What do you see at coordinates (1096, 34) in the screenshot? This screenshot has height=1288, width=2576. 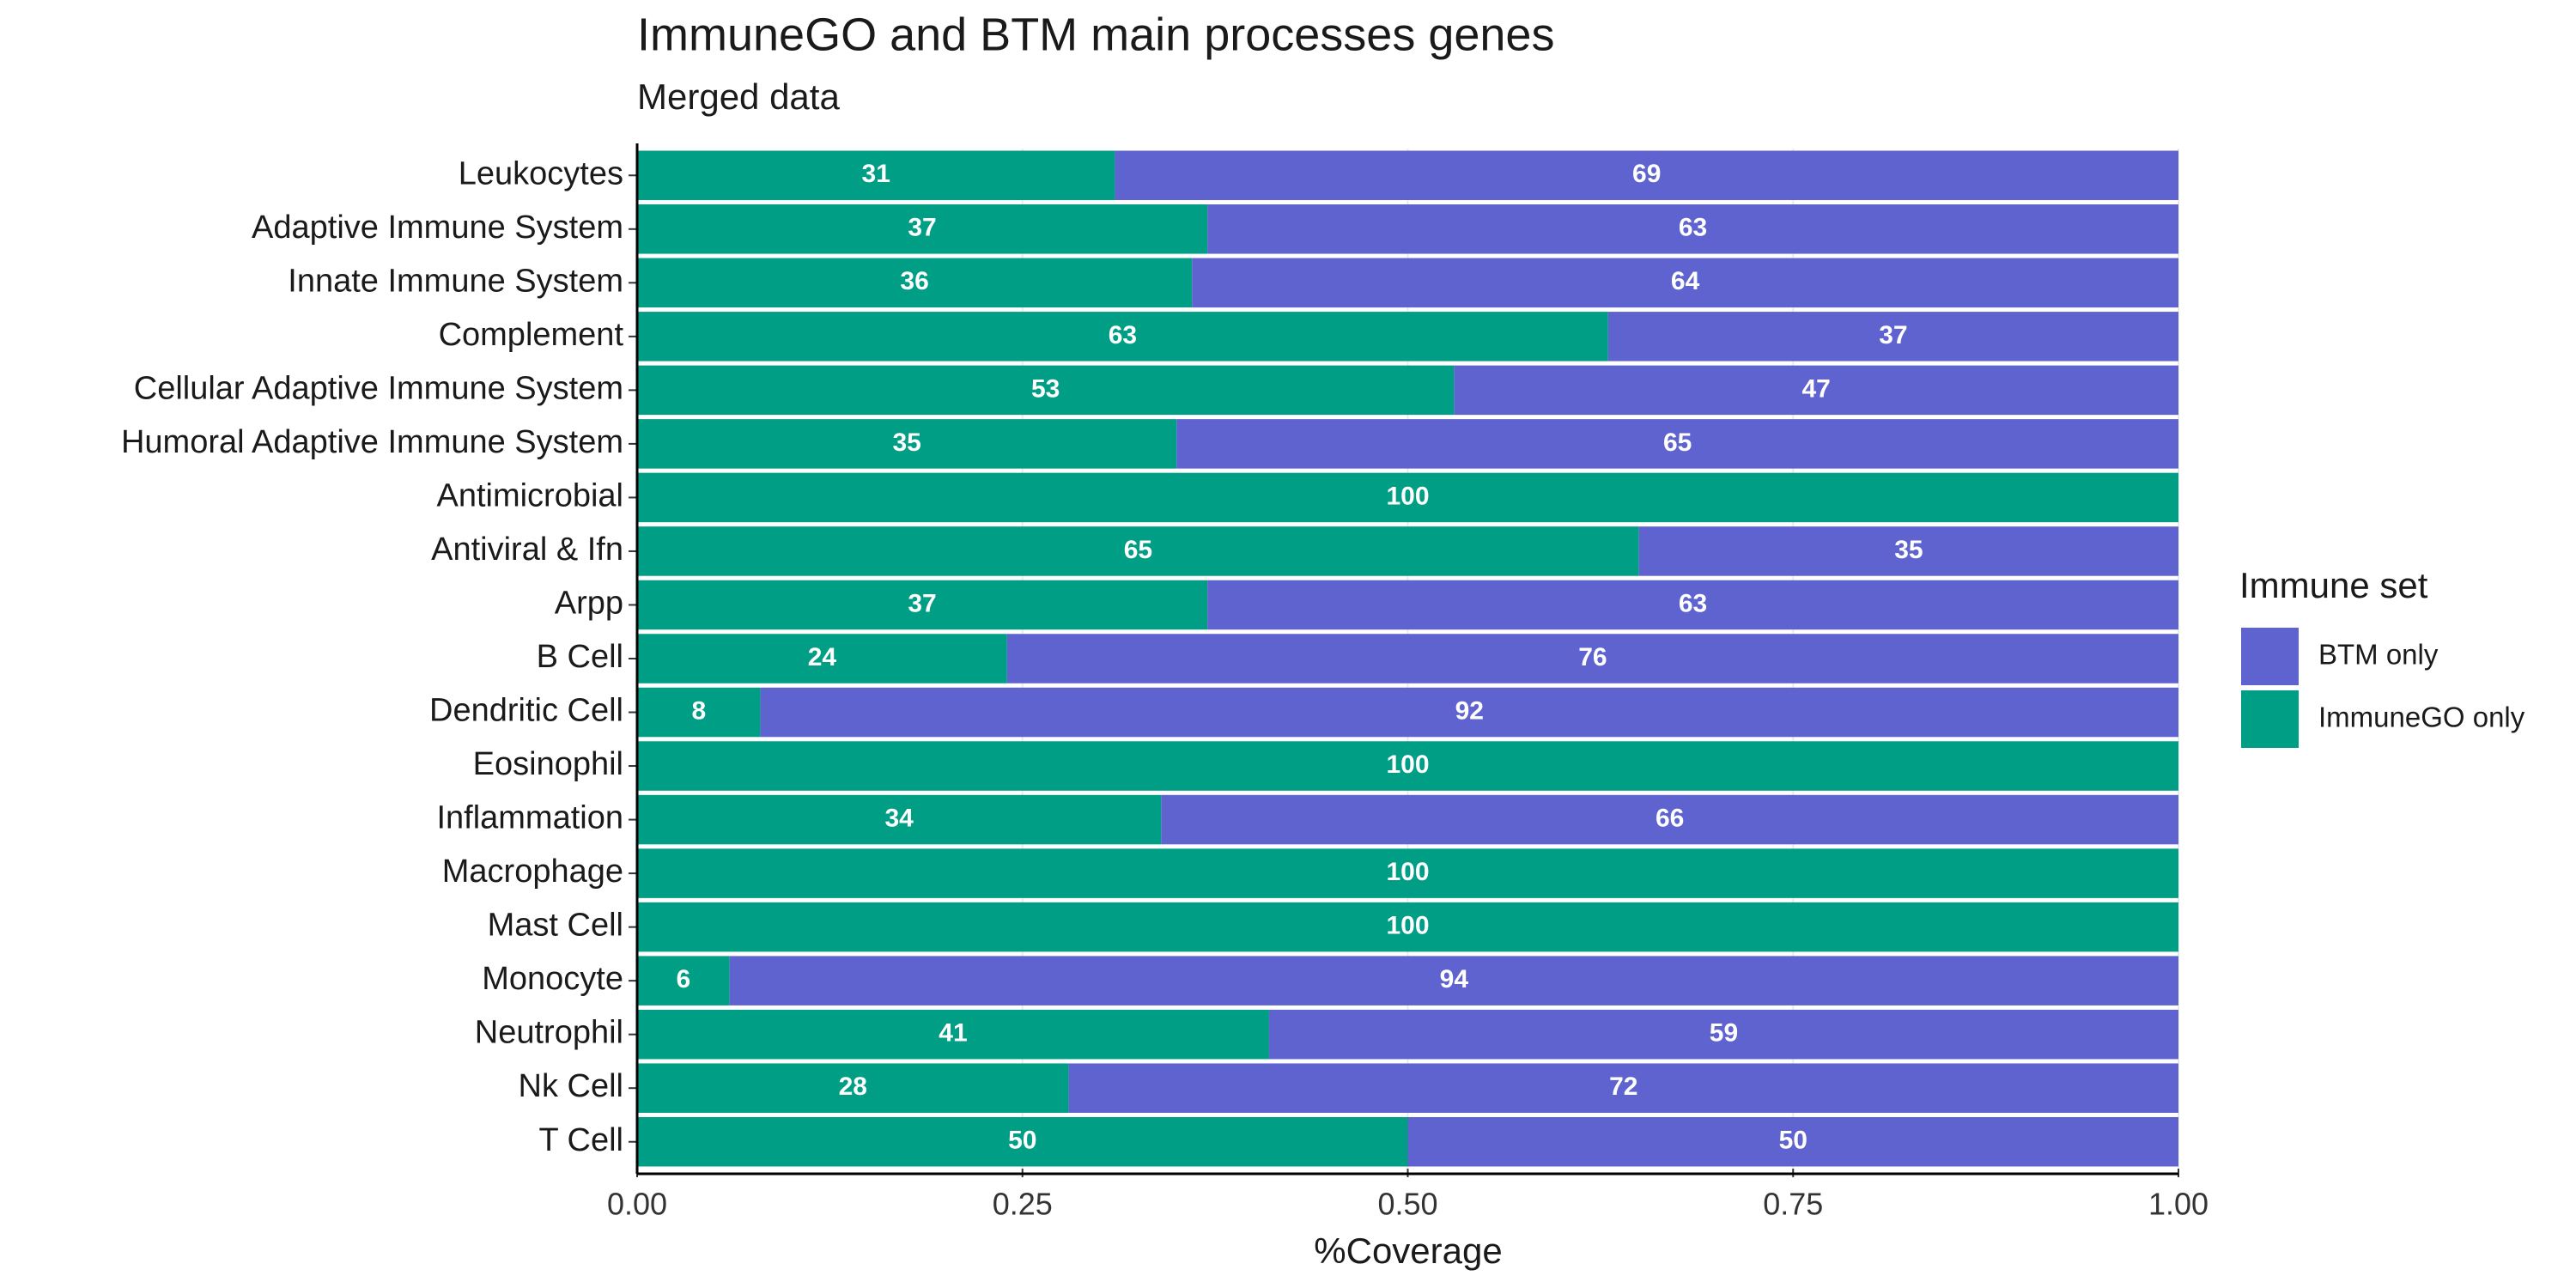 I see `chart-title: ImmuneGO and BTM main processes genes` at bounding box center [1096, 34].